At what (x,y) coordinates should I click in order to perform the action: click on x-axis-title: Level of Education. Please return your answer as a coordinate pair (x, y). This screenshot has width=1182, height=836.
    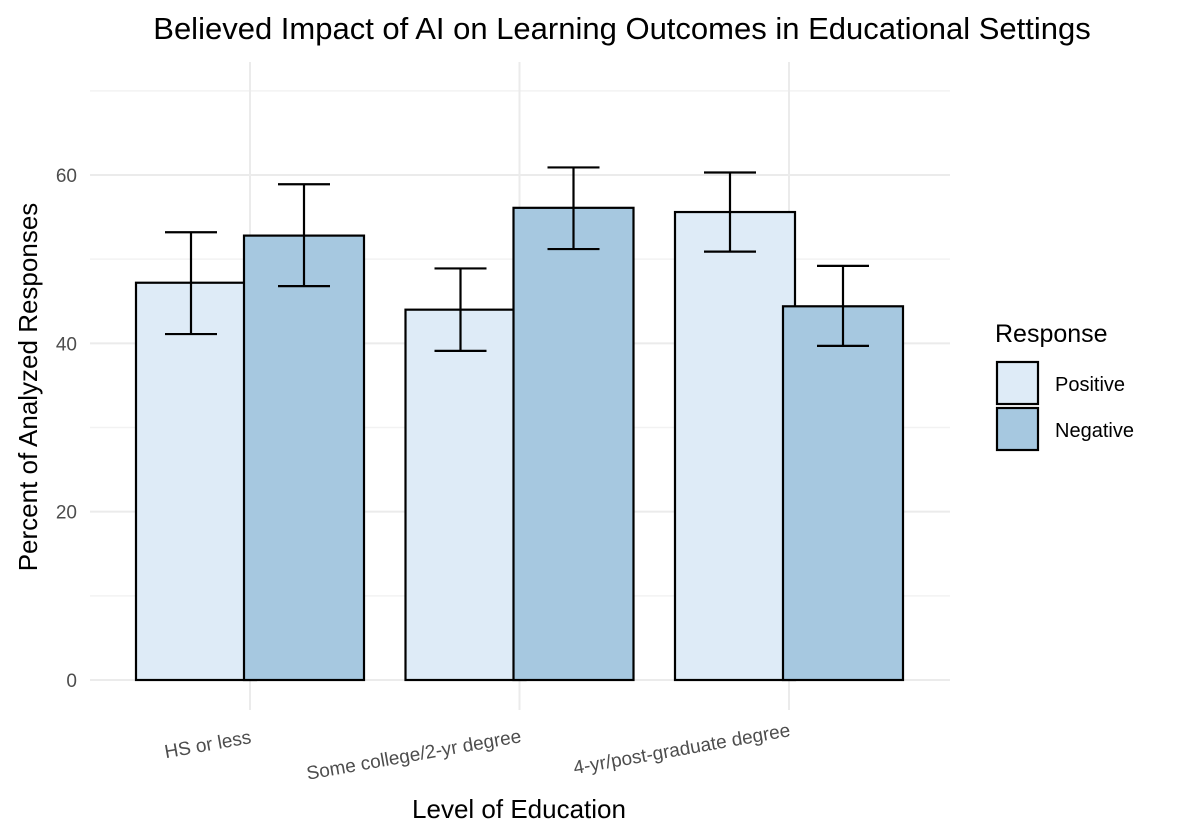
    Looking at the image, I should click on (519, 809).